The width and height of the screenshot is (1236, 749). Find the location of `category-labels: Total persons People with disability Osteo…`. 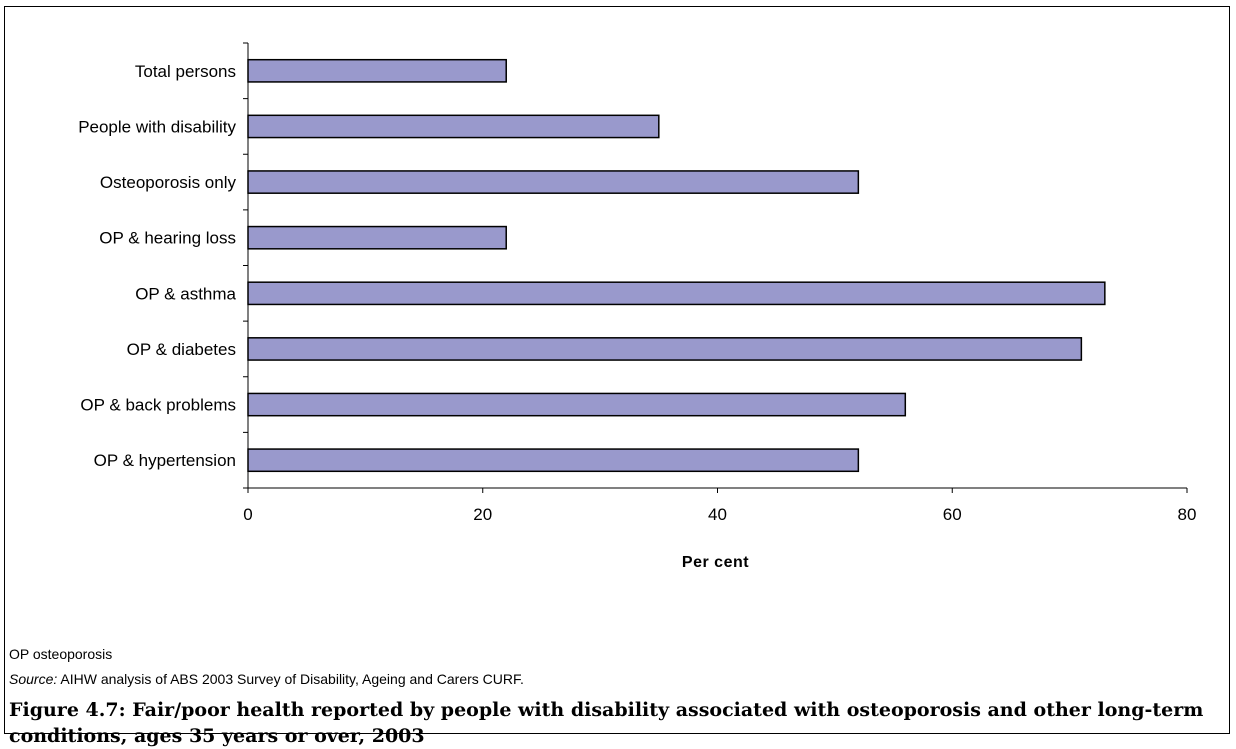

category-labels: Total persons People with disability Osteo… is located at coordinates (157, 266).